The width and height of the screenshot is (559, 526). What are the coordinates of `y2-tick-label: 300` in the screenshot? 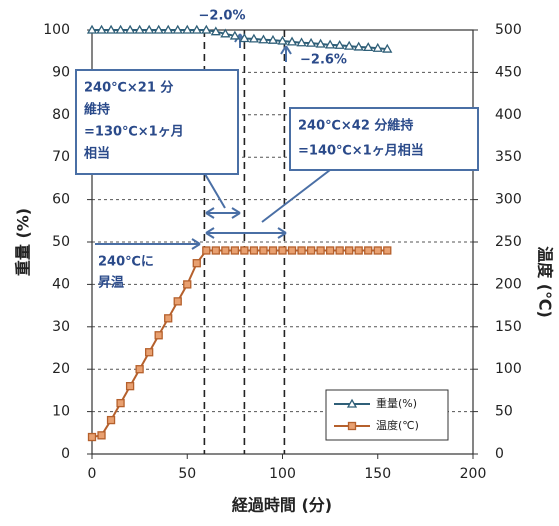 It's located at (508, 200).